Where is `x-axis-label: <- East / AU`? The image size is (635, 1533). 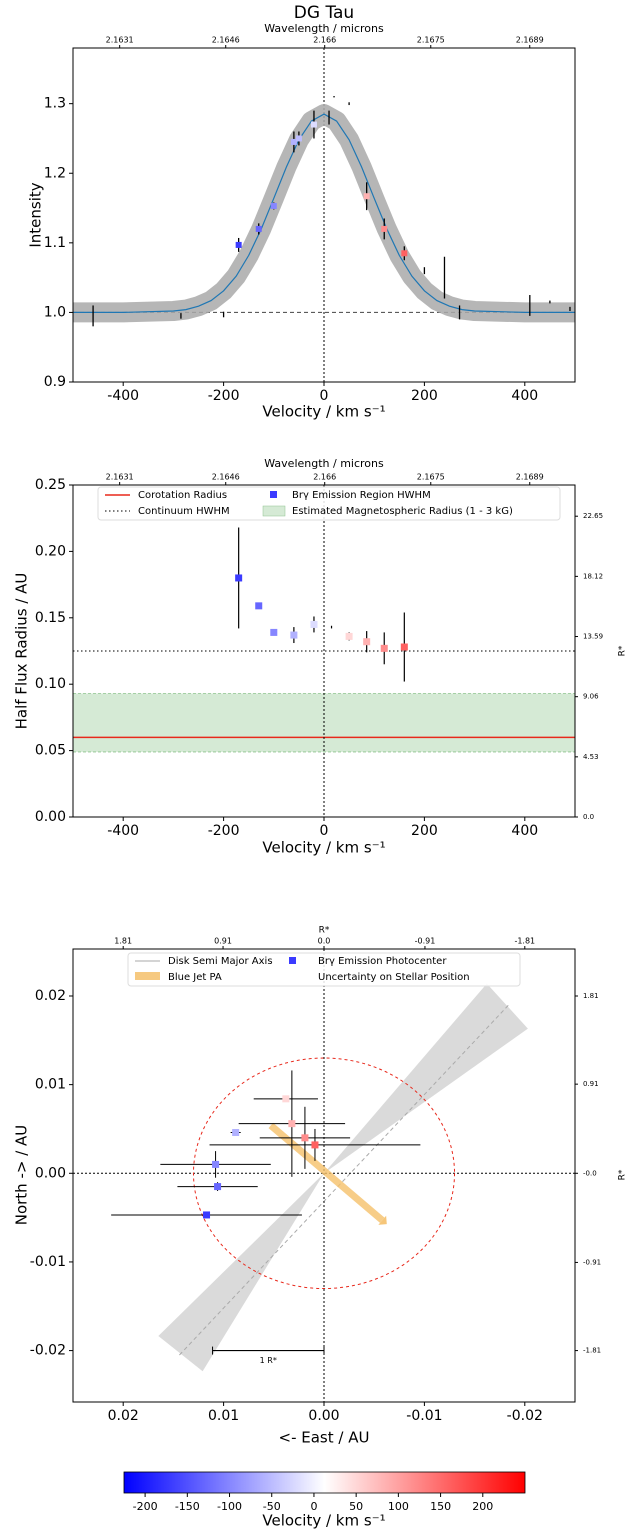
x-axis-label: <- East / AU is located at coordinates (324, 1438).